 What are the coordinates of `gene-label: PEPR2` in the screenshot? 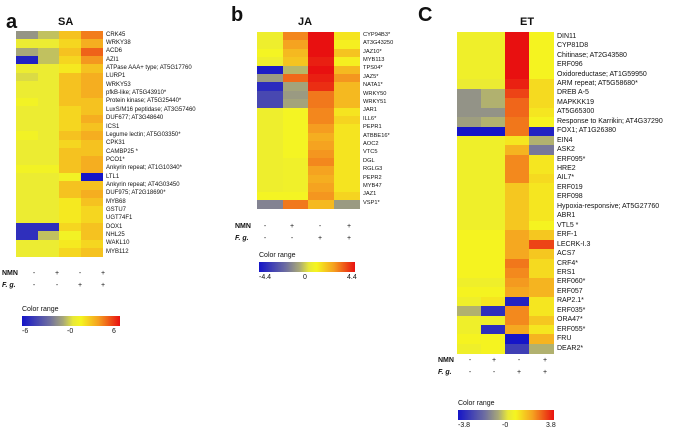 It's located at (372, 177).